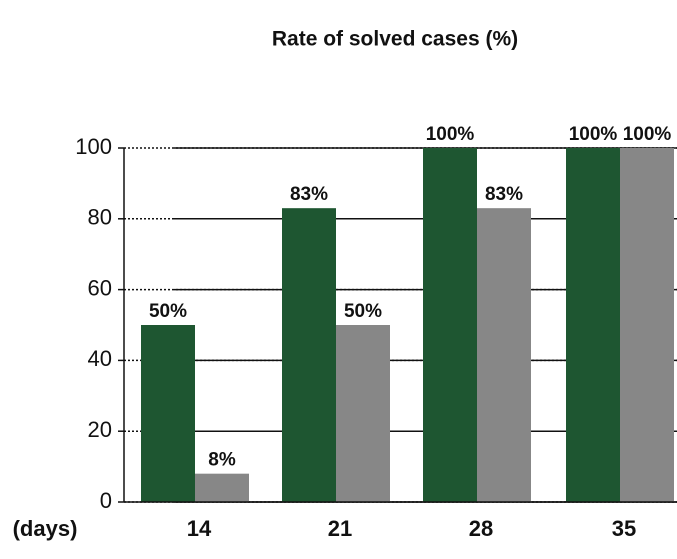 This screenshot has width=677, height=559. Describe the element at coordinates (222, 460) in the screenshot. I see `value-label: 8%` at that location.